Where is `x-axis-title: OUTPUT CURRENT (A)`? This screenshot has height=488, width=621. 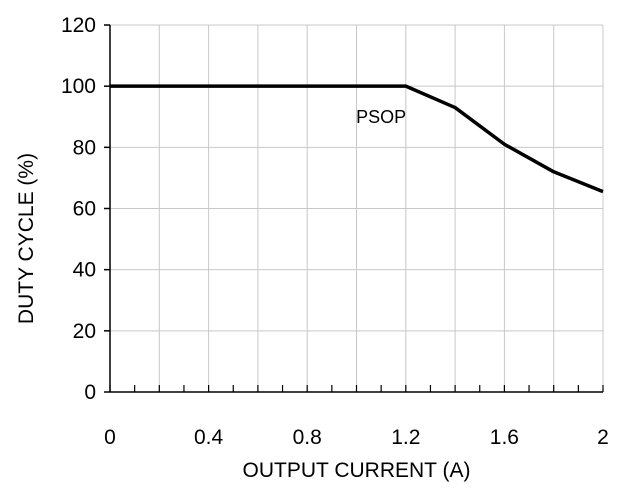
x-axis-title: OUTPUT CURRENT (A) is located at coordinates (357, 470).